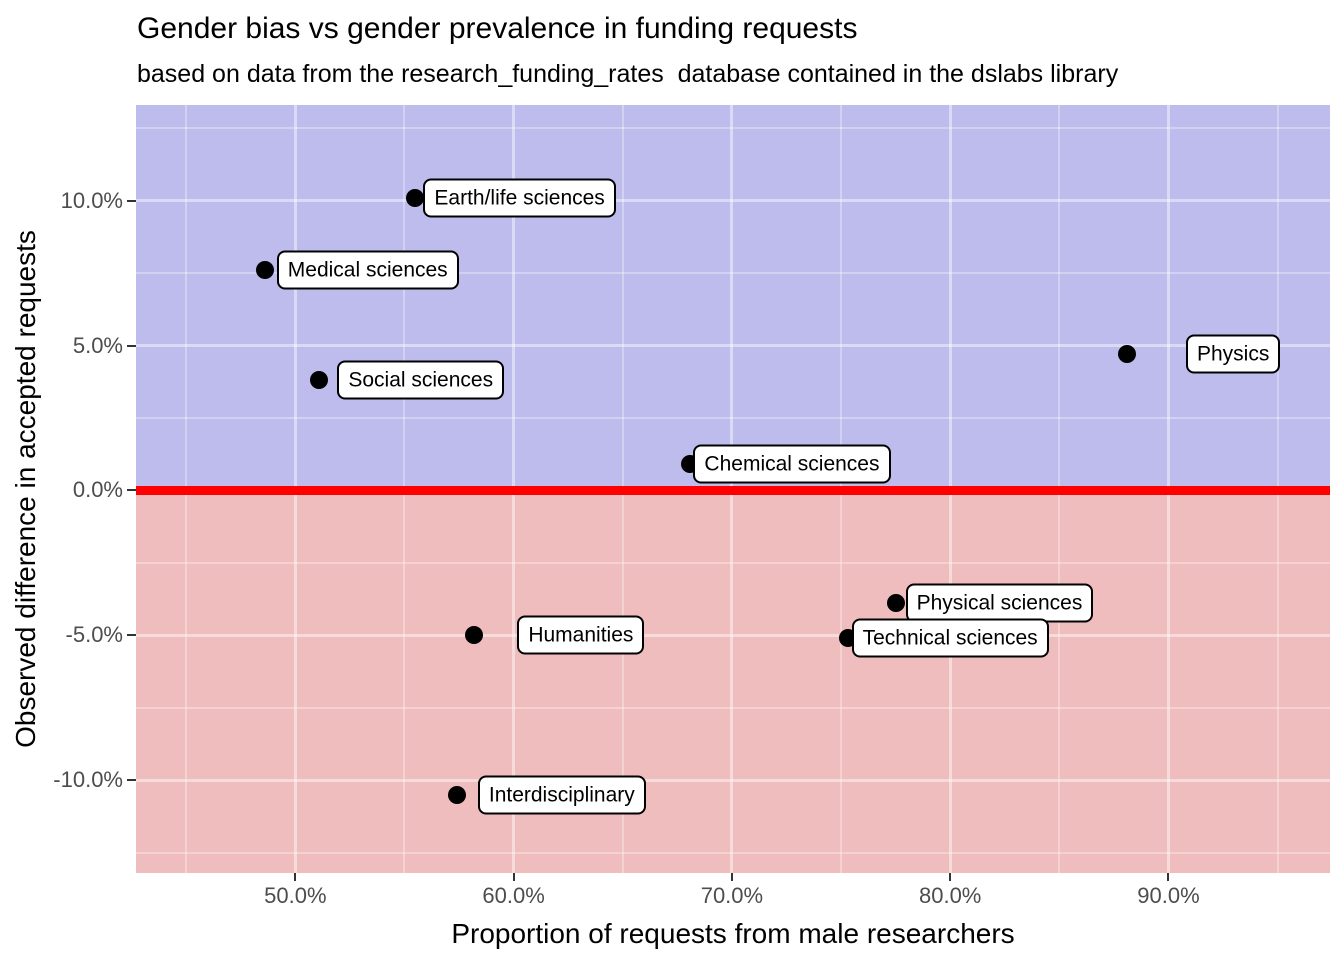  I want to click on y-tick-label: -5.0%, so click(94, 635).